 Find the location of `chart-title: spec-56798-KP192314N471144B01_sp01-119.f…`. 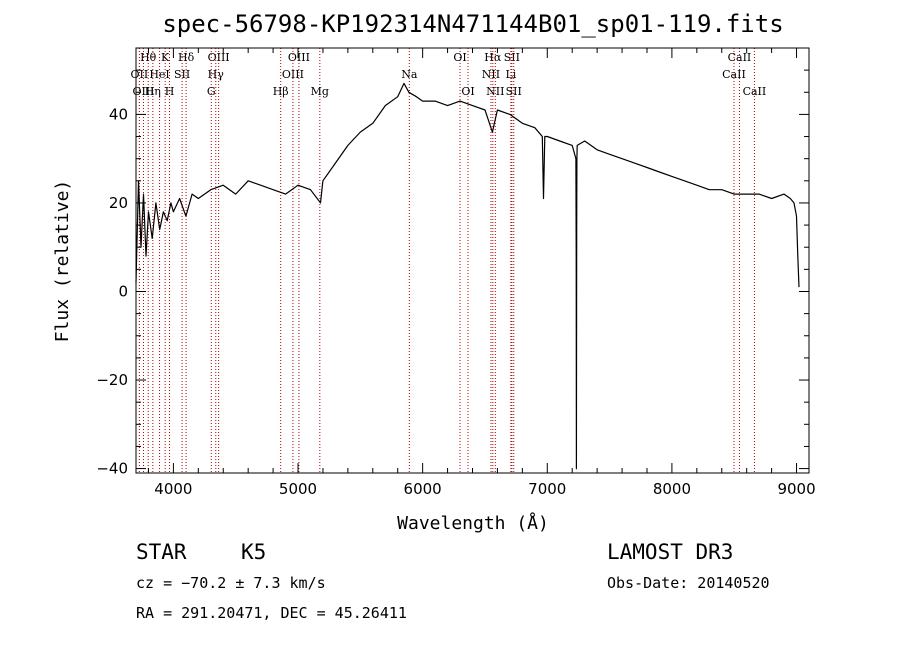

chart-title: spec-56798-KP192314N471144B01_sp01-119.f… is located at coordinates (472, 24).